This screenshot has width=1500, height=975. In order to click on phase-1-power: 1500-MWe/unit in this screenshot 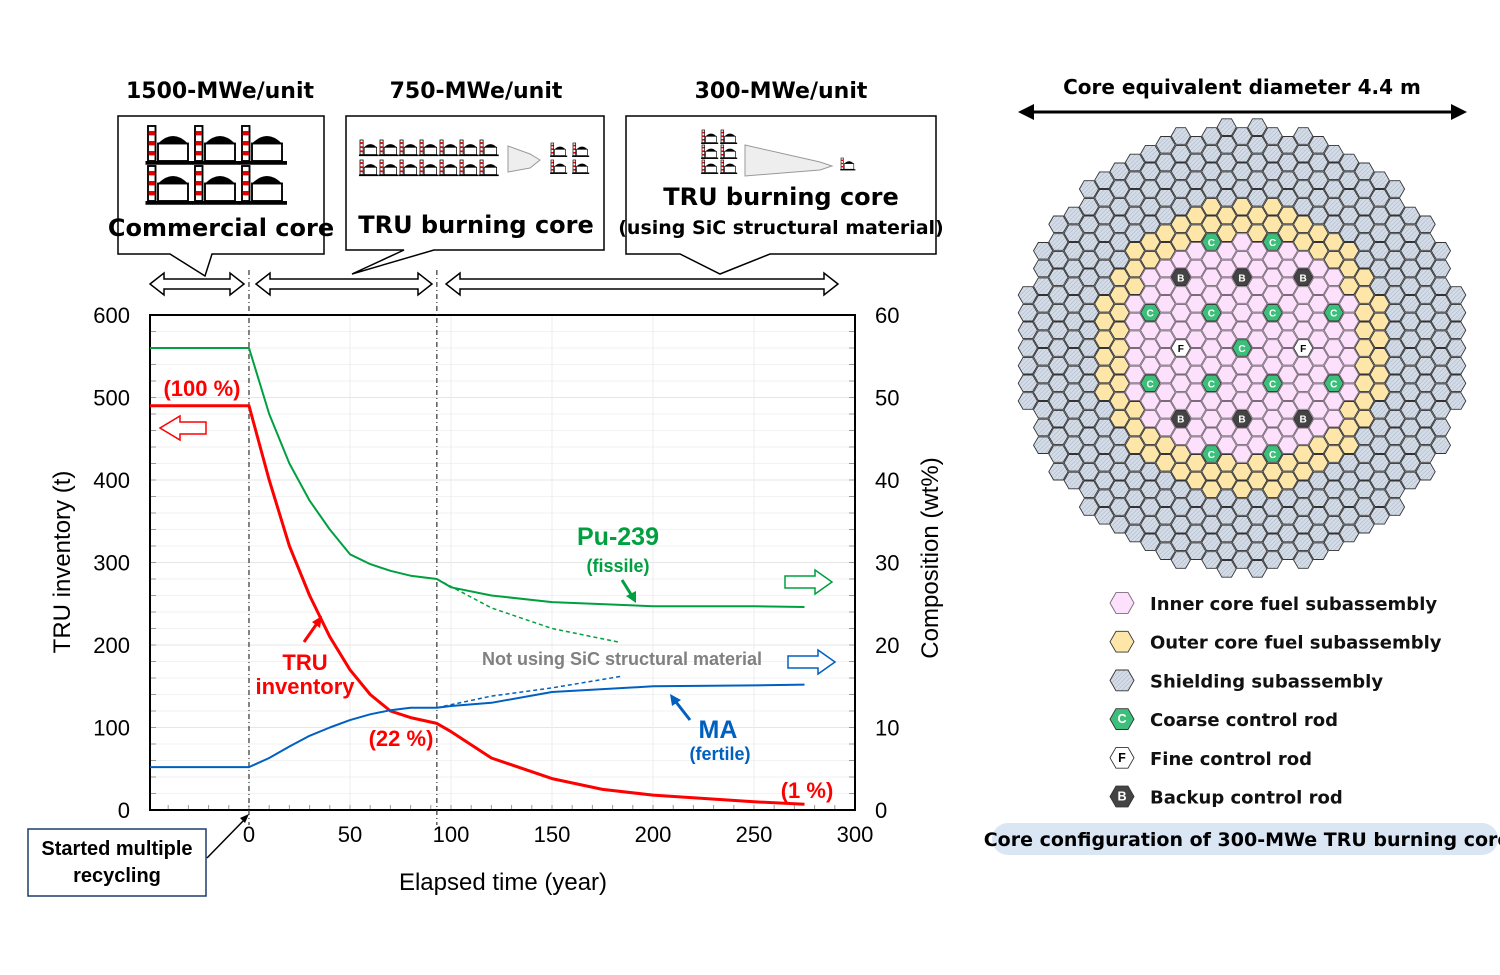, I will do `click(220, 91)`.